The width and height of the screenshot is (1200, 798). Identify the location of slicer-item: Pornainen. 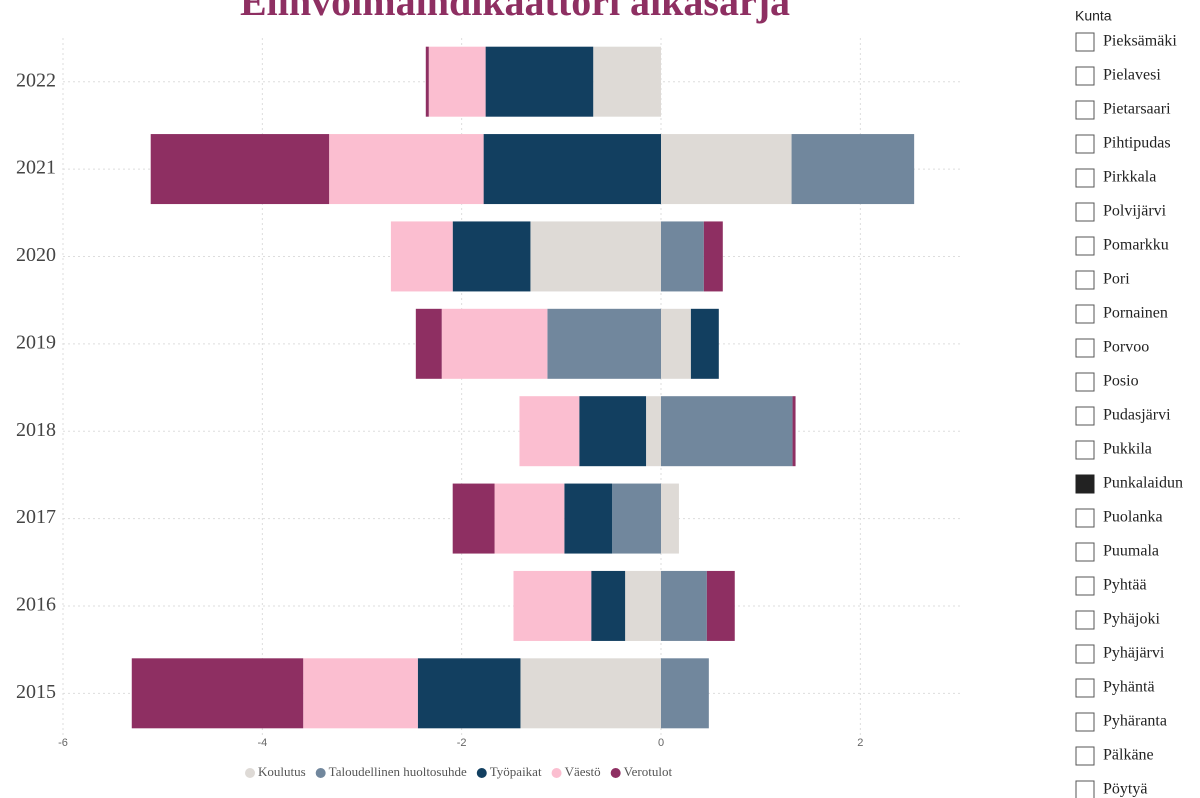
(1135, 313).